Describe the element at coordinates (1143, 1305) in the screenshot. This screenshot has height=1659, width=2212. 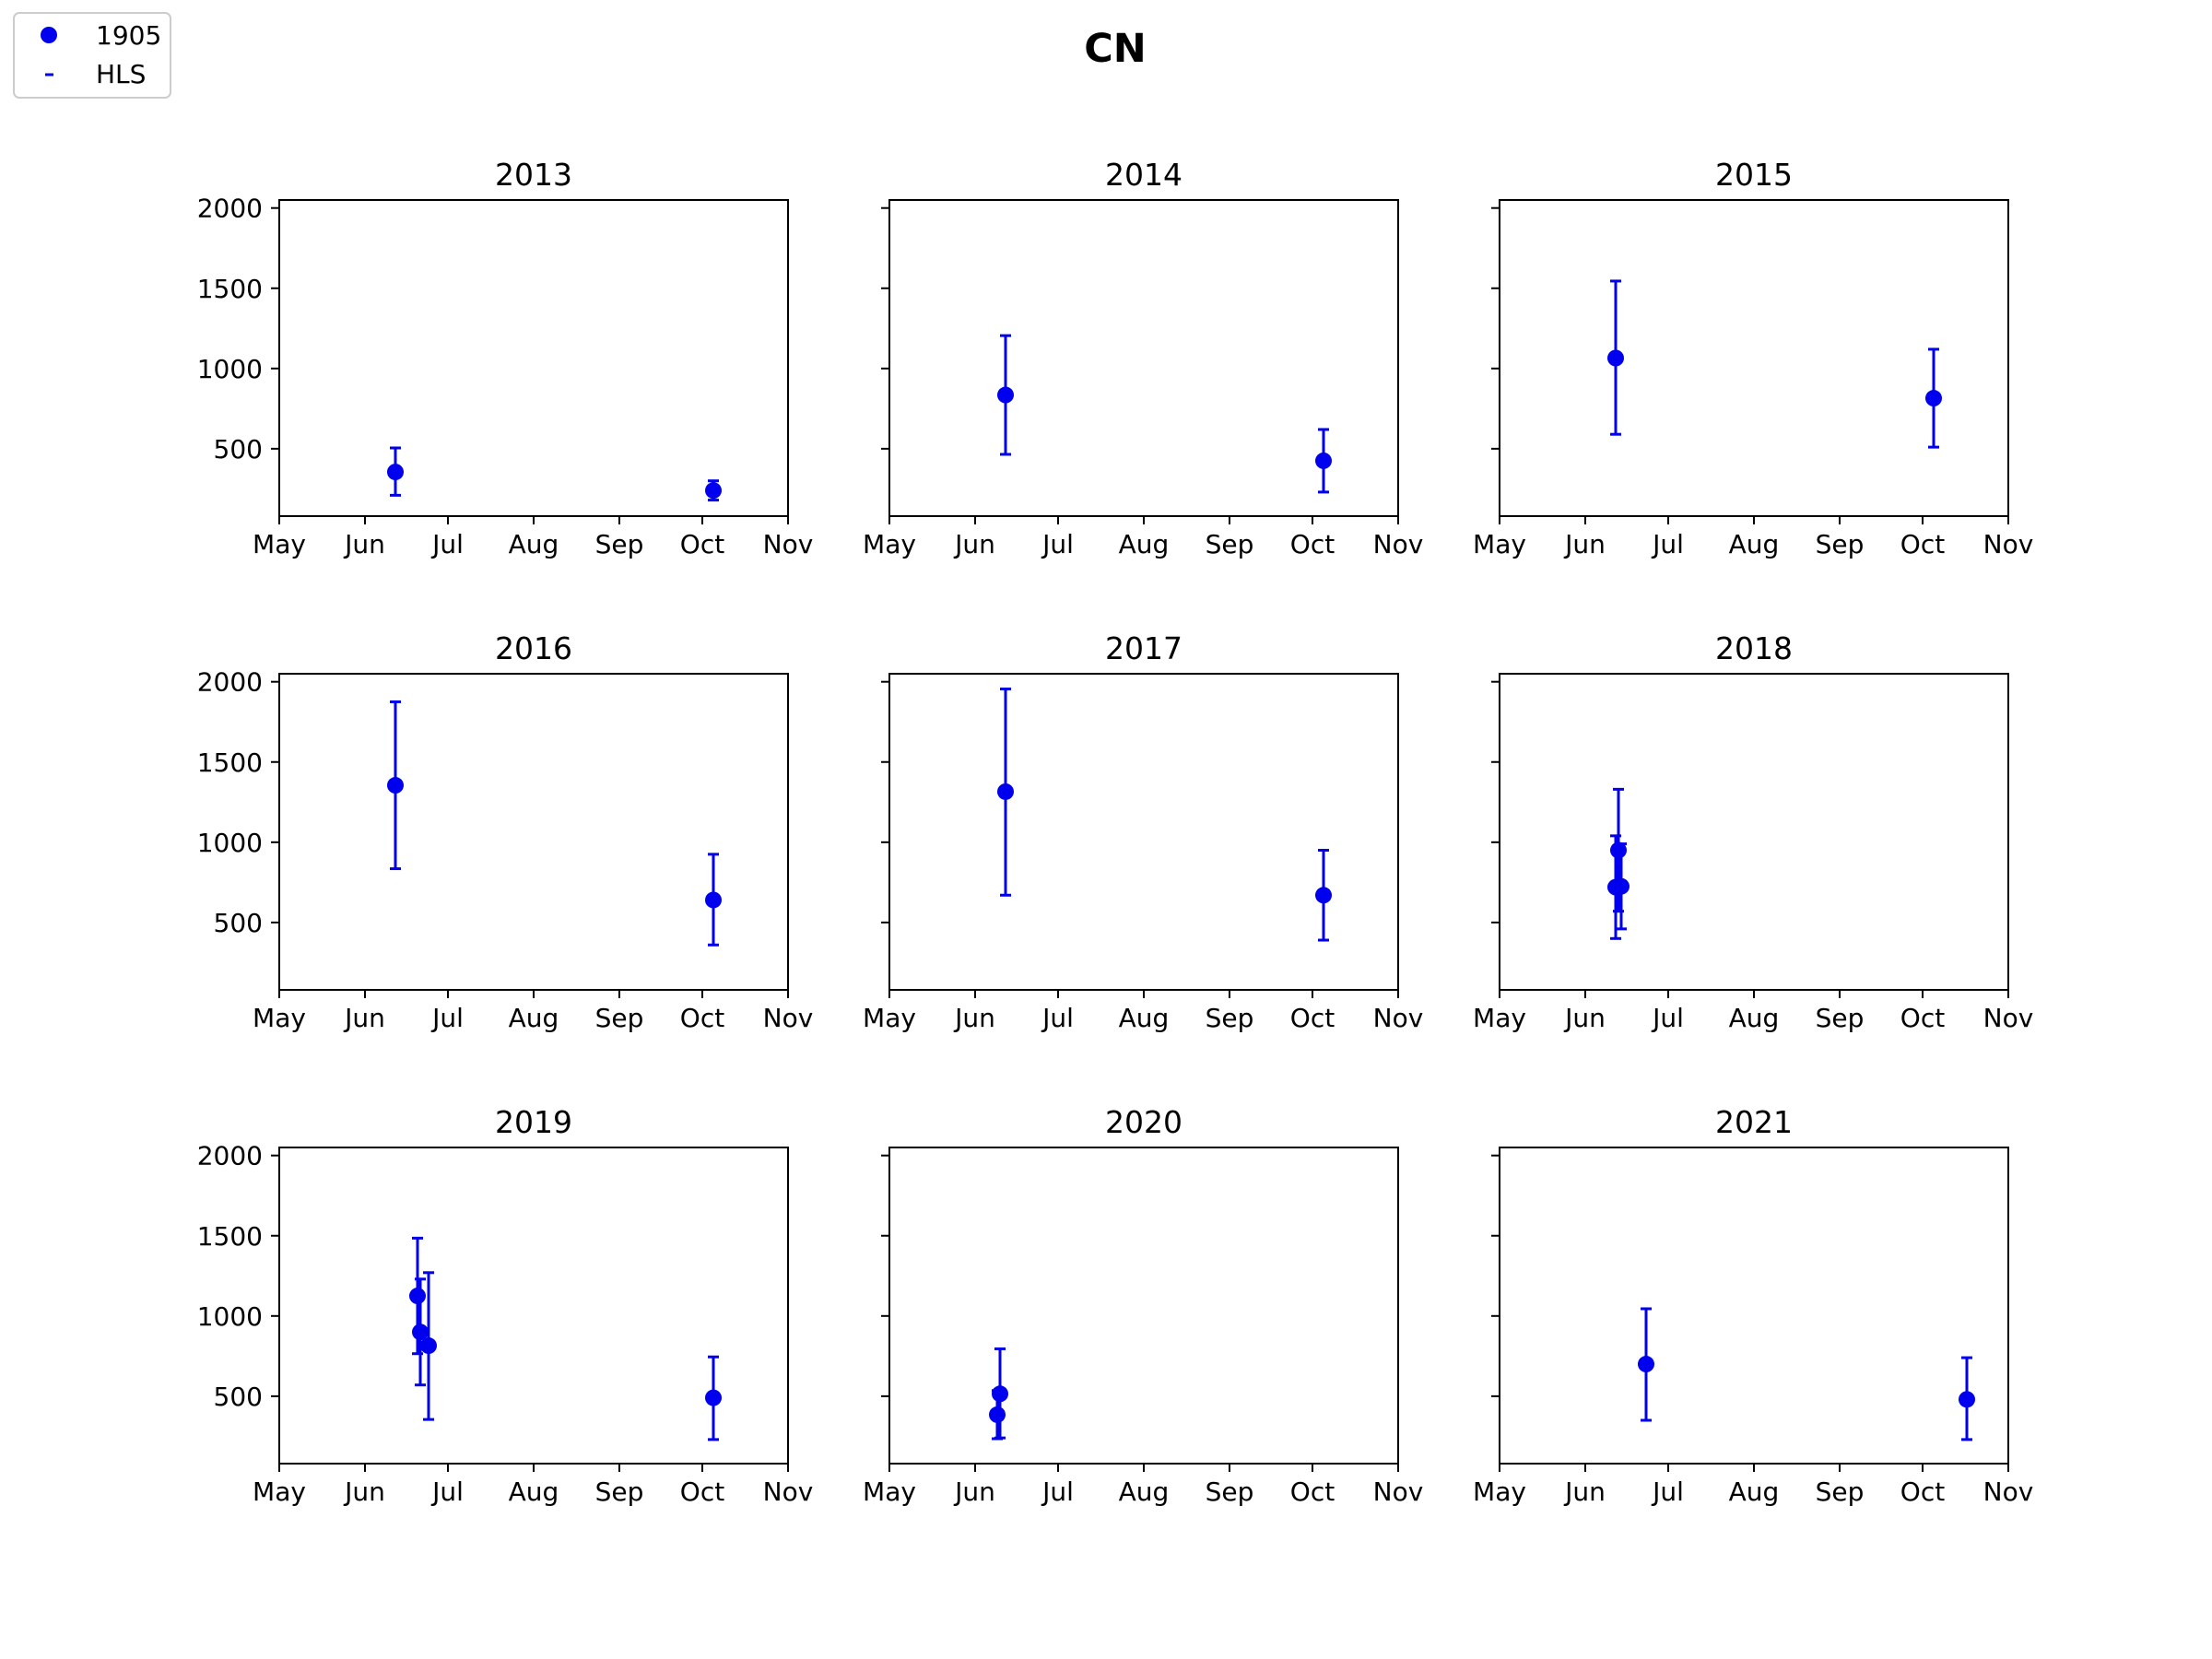
I see `subplot-2020: 2020 May Jun Jul Aug Sep Oct Nov` at that location.